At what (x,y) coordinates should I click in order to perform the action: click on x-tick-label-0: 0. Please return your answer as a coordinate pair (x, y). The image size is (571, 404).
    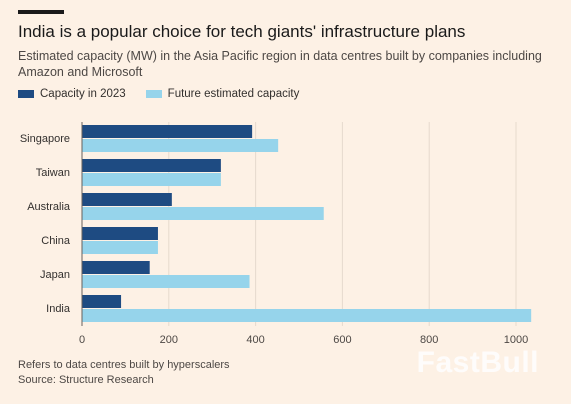
    Looking at the image, I should click on (82, 340).